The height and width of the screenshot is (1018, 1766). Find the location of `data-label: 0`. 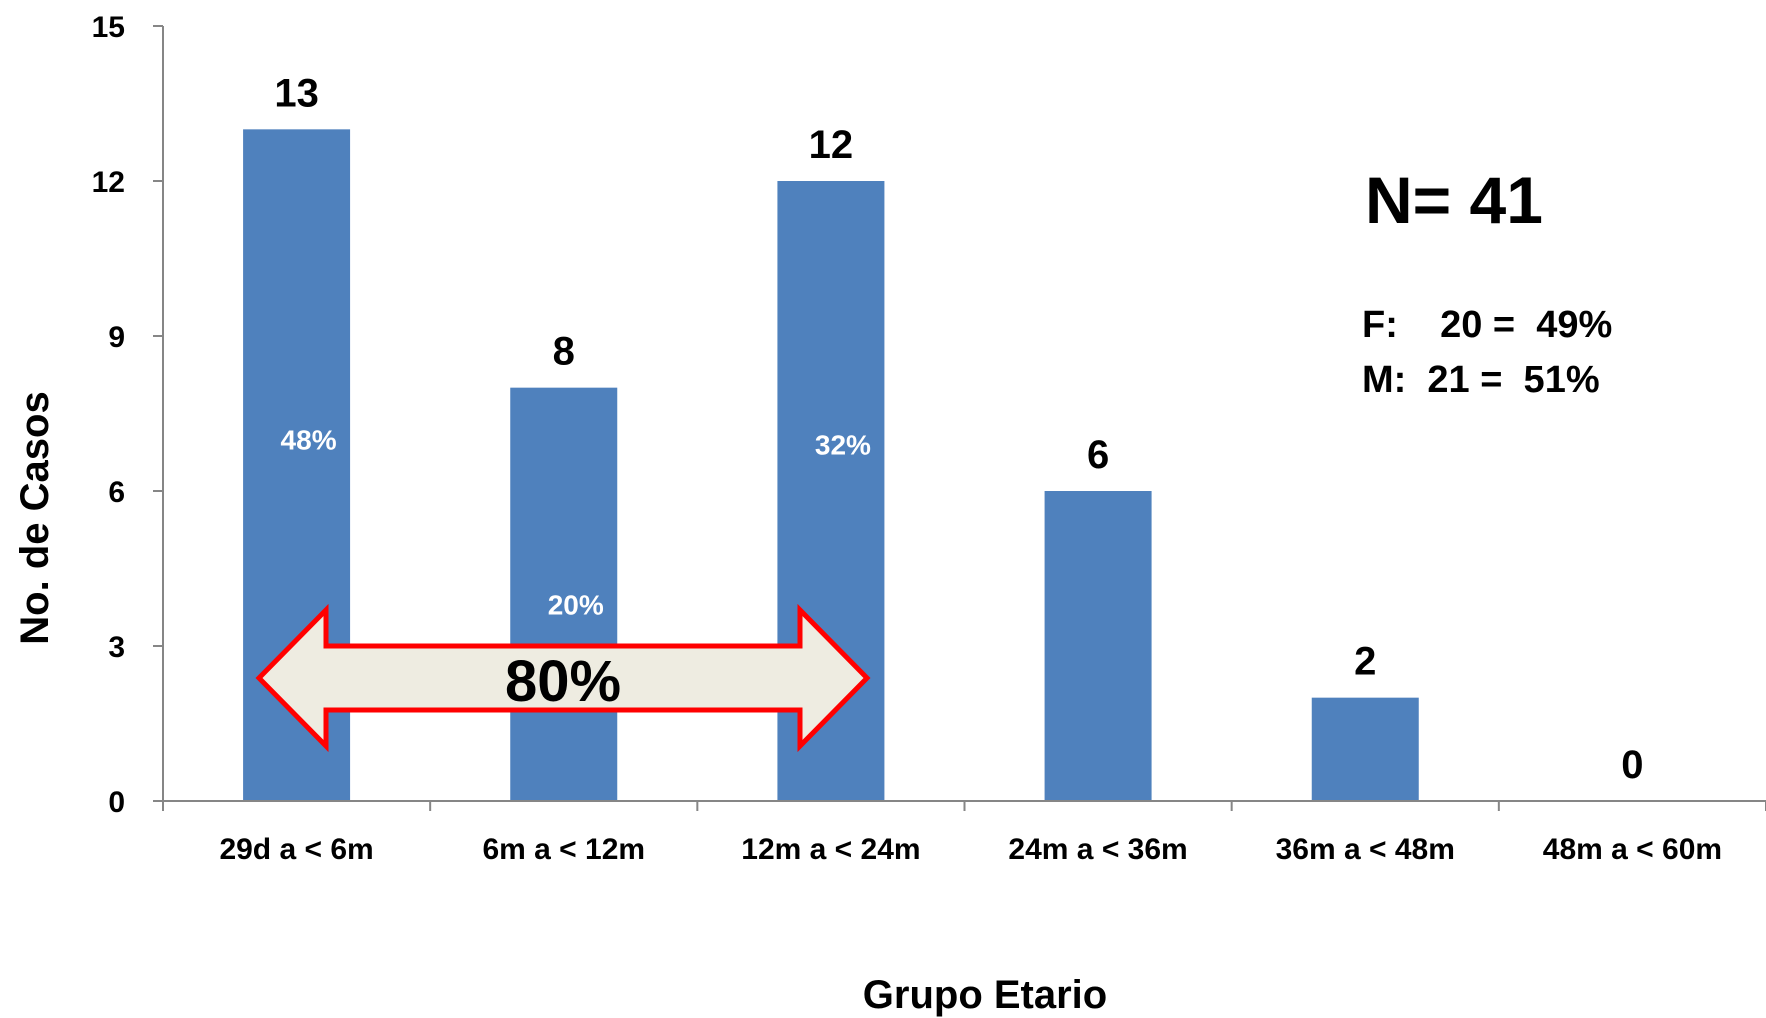

data-label: 0 is located at coordinates (1632, 765).